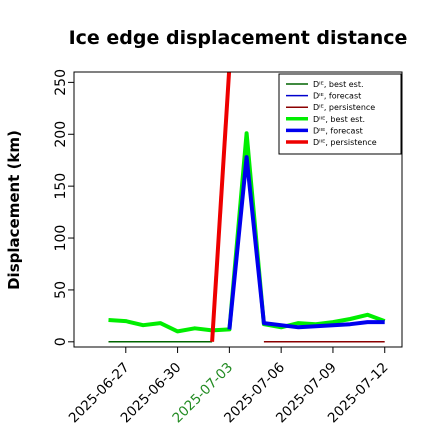 This screenshot has height=440, width=440. Describe the element at coordinates (14, 210) in the screenshot. I see `y-axis-label: Displacement (km)` at that location.